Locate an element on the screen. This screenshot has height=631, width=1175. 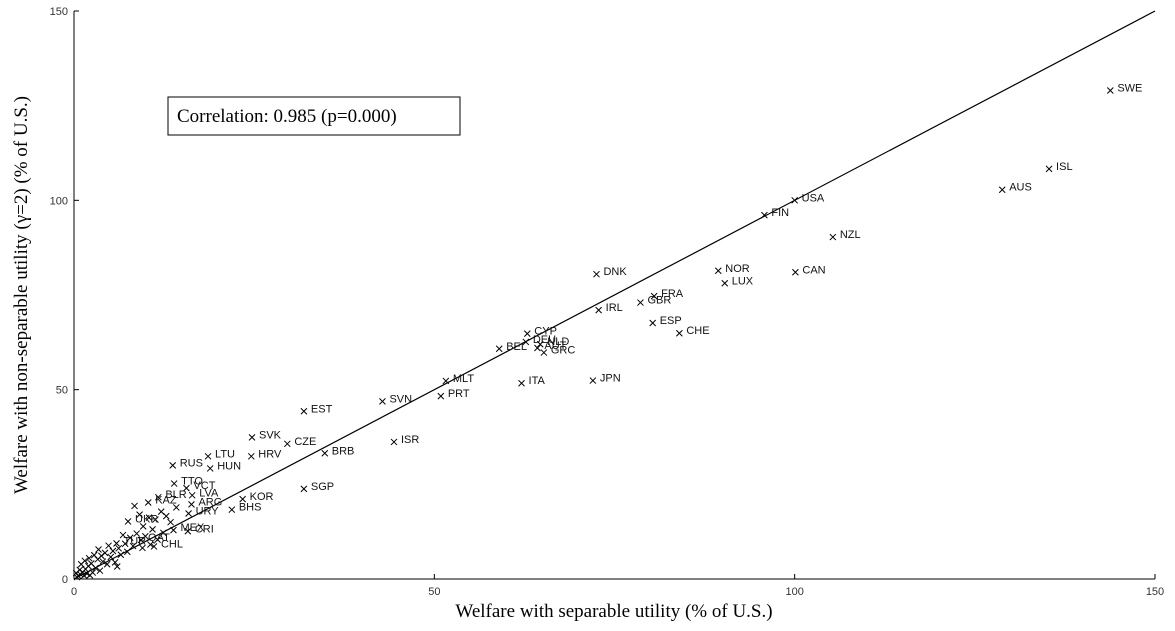
x-tick-label: 100 is located at coordinates (794, 592).